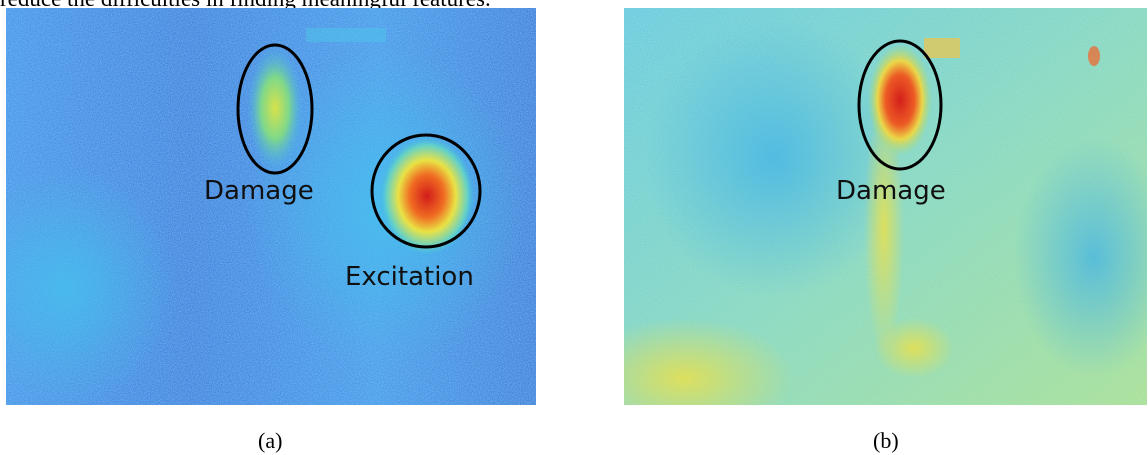  Describe the element at coordinates (891, 191) in the screenshot. I see `damage-label-b: Damage` at that location.